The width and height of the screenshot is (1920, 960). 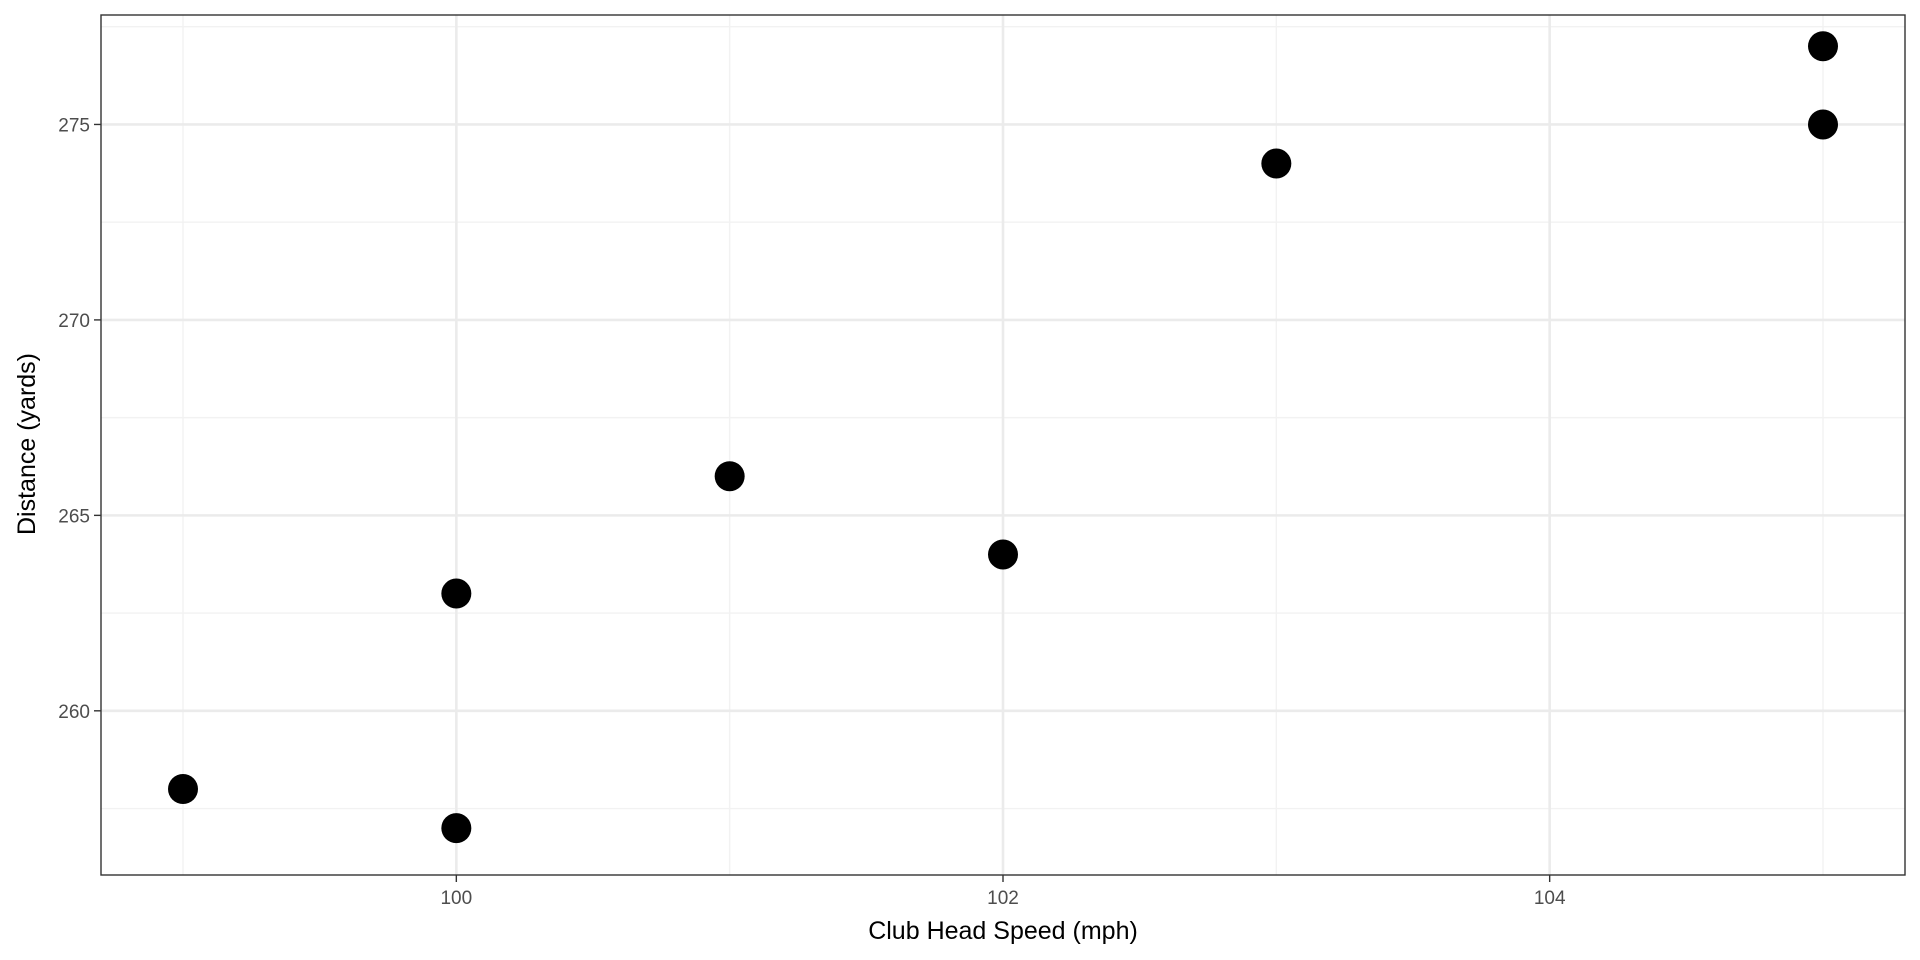 I want to click on x-tick-label: 104, so click(x=1550, y=898).